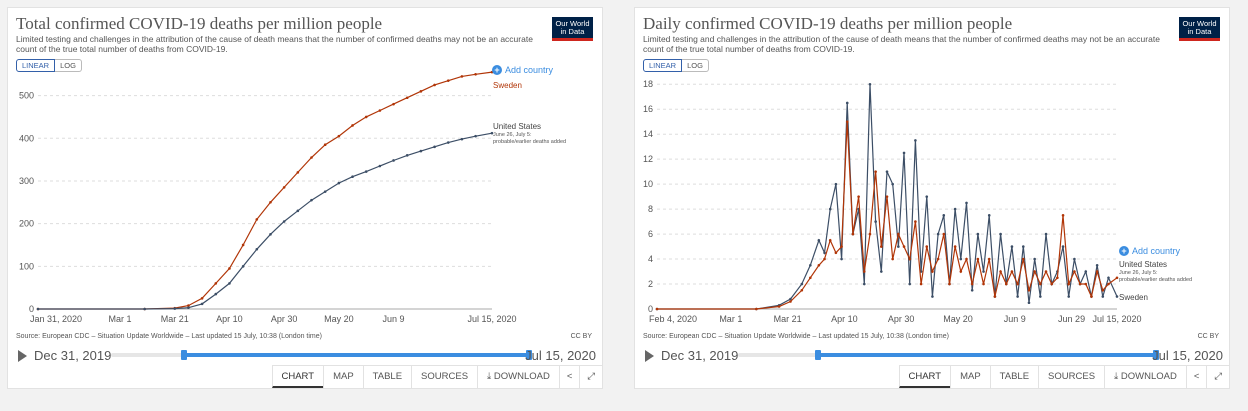 The image size is (1248, 411). Describe the element at coordinates (1124, 251) in the screenshot. I see `plus-circle-icon: +` at that location.